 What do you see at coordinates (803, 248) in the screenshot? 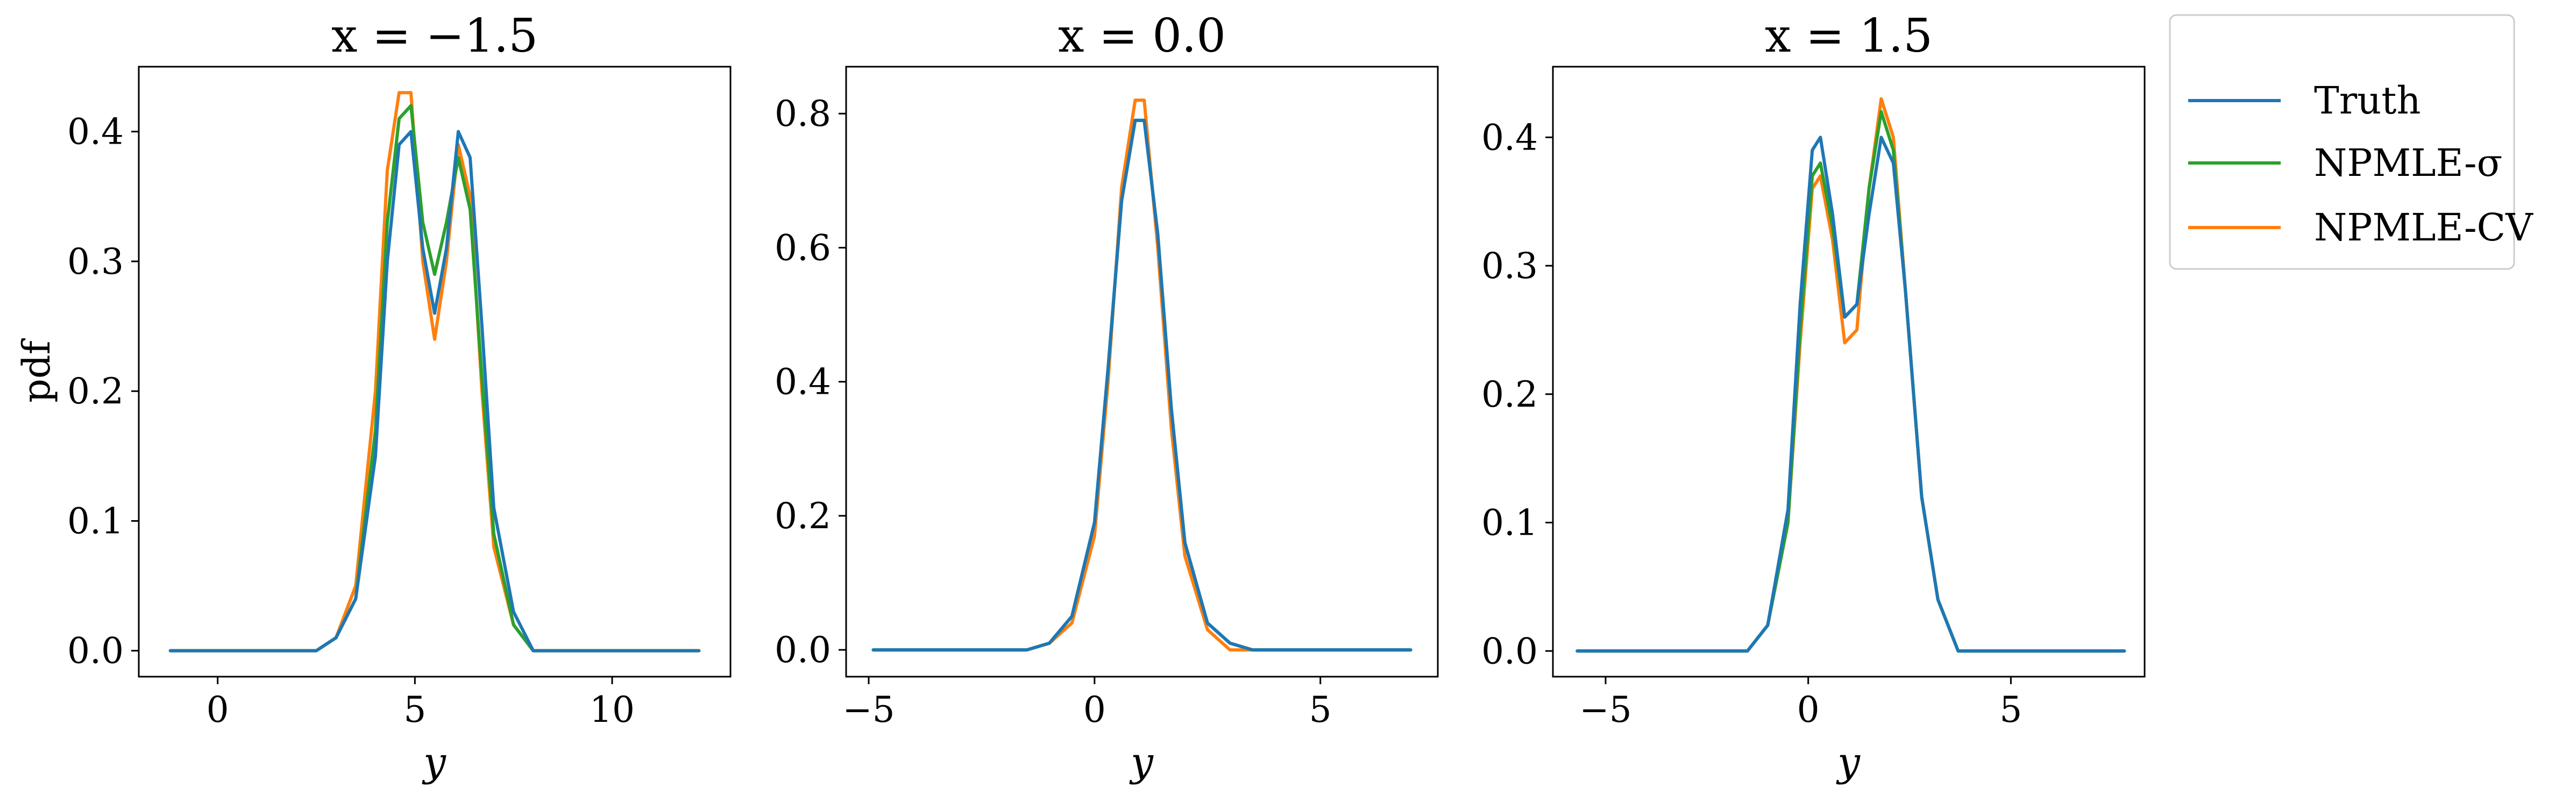
I see `y-tick-label: 0.6` at bounding box center [803, 248].